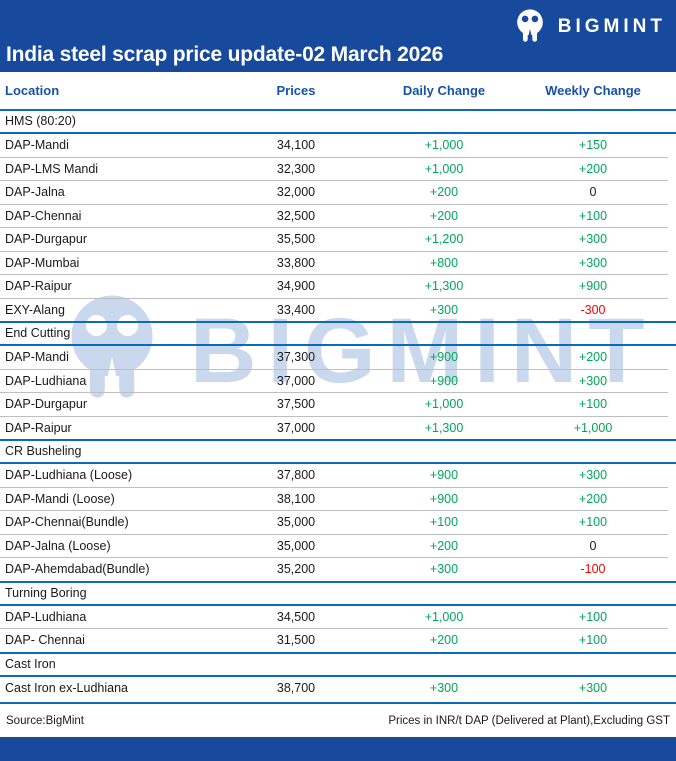  I want to click on table-row: DAP-Mandi 37,300 +900 +200, so click(334, 358).